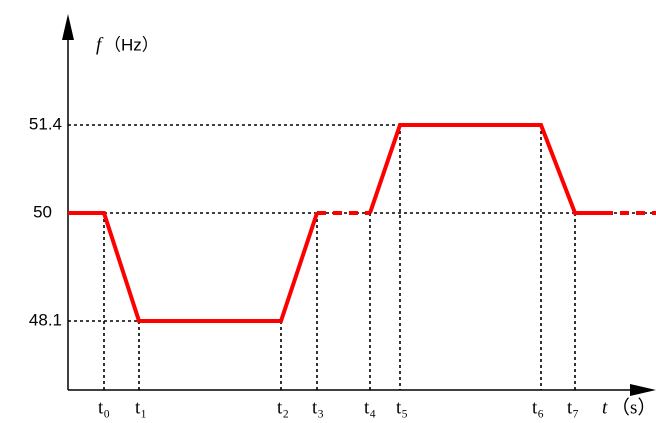  I want to click on x-unit: （s）, so click(633, 407).